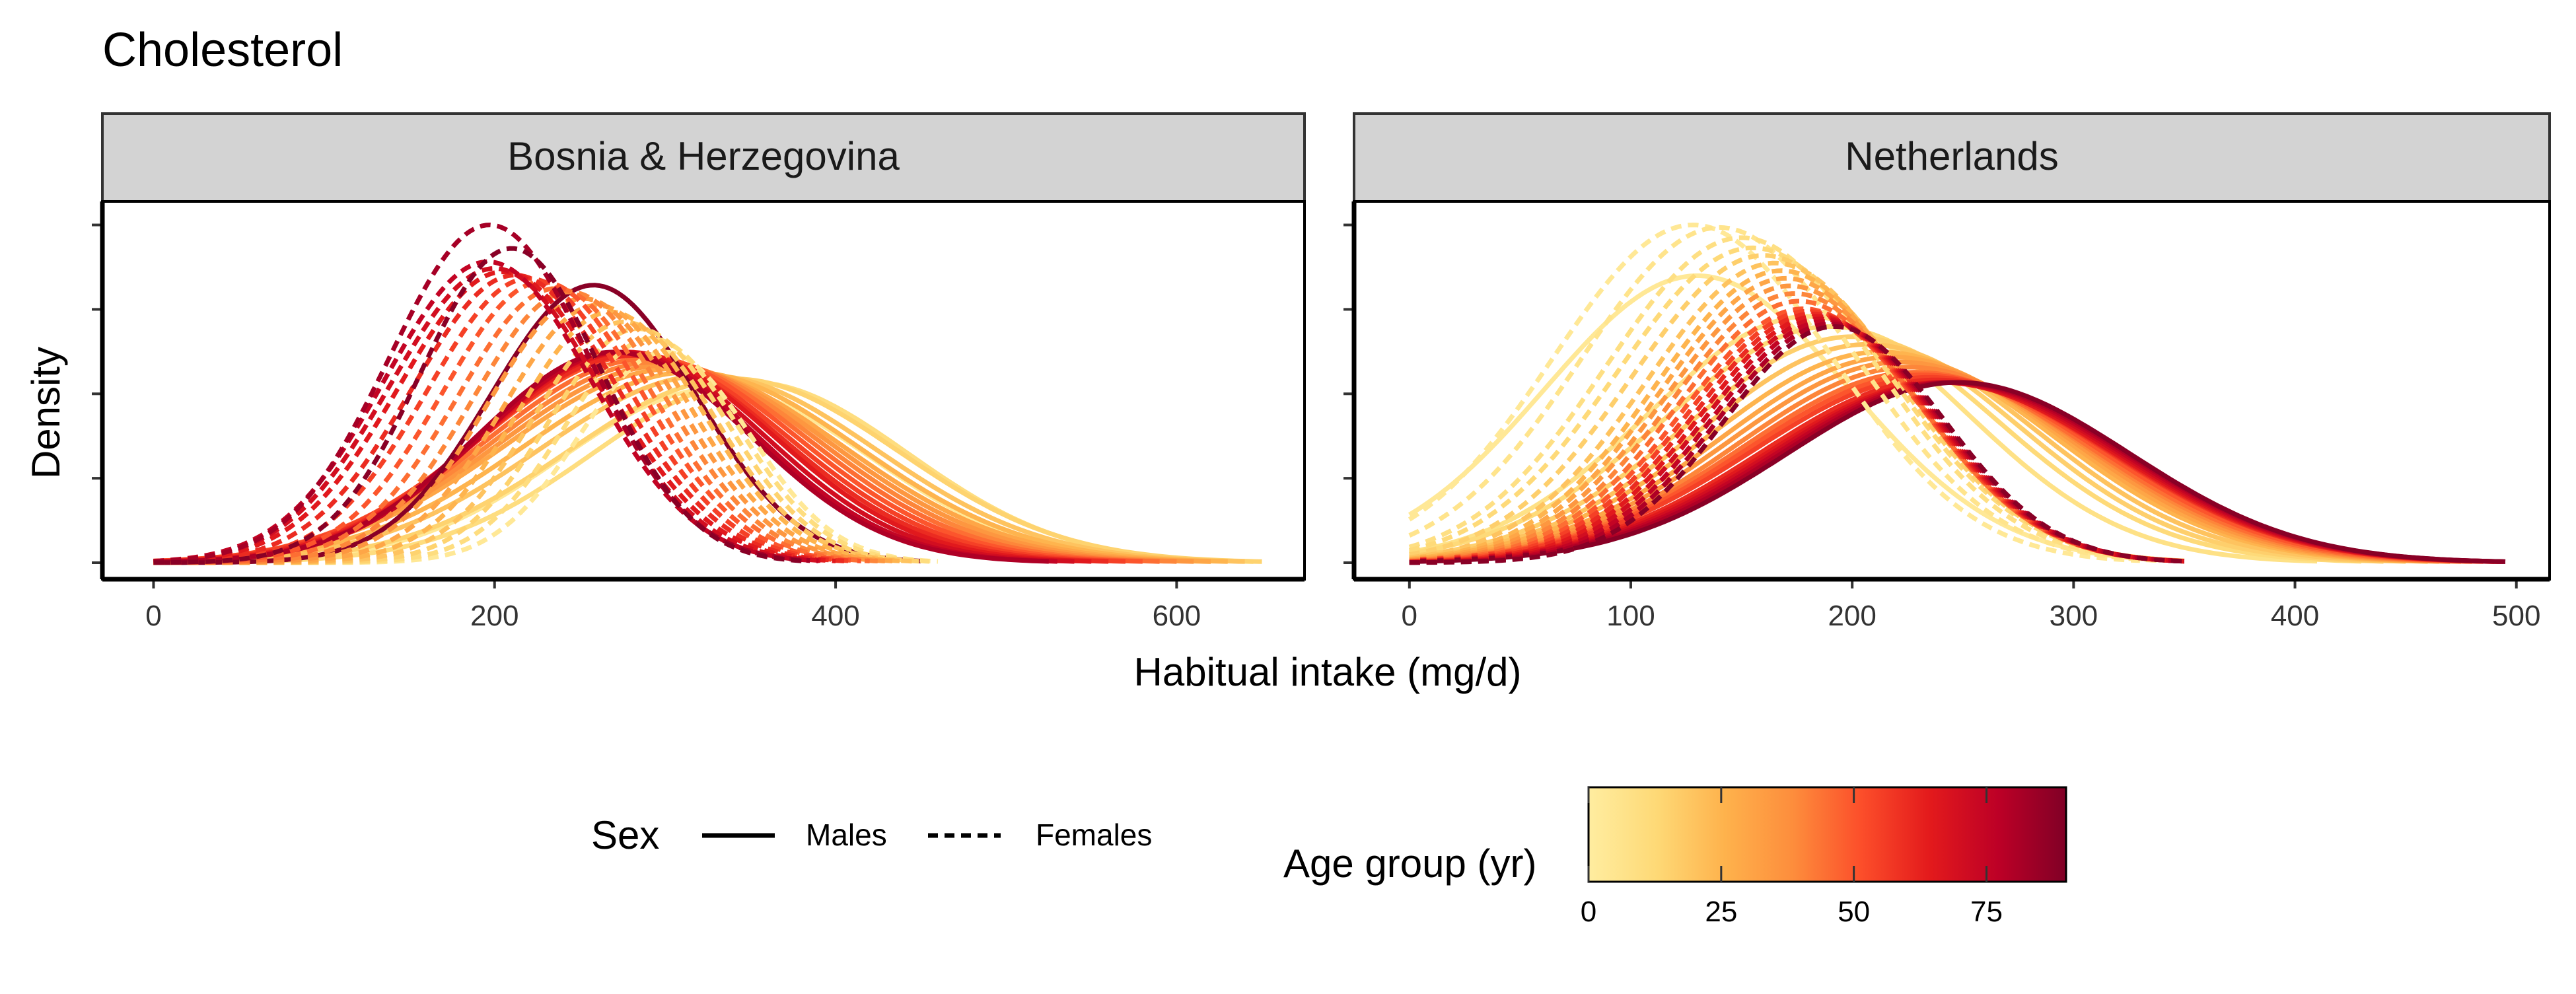 The image size is (2576, 994). What do you see at coordinates (1827, 834) in the screenshot?
I see `age-colorbar` at bounding box center [1827, 834].